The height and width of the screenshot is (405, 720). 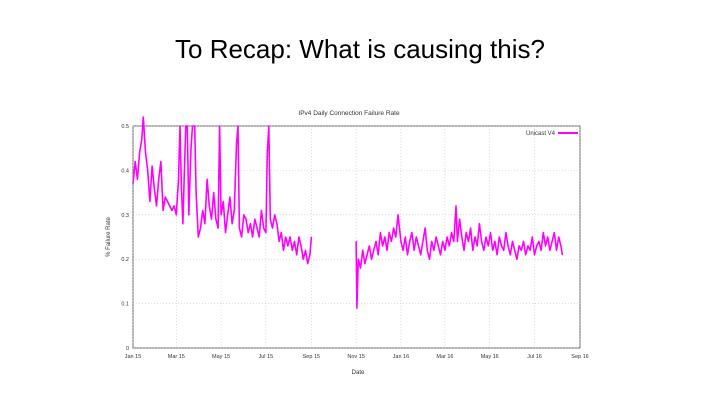 I want to click on x-tick-label: Nov 15, so click(x=355, y=357).